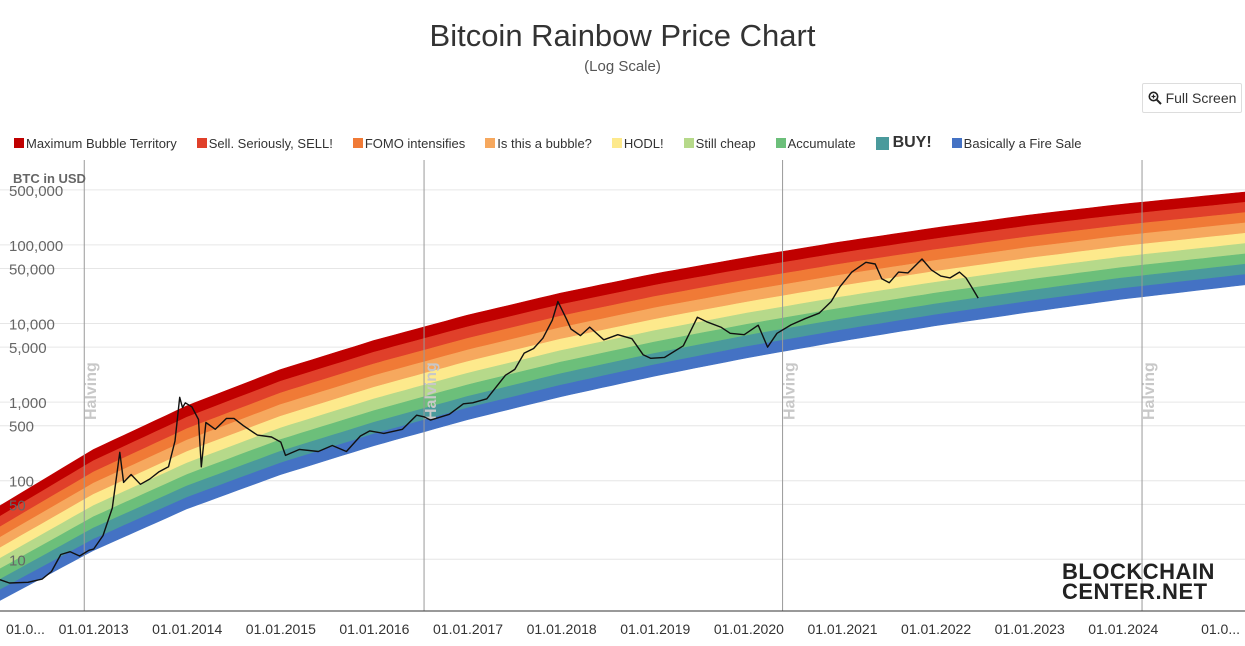 The image size is (1245, 646). Describe the element at coordinates (936, 629) in the screenshot. I see `x-tick-label: 01.01.2022` at that location.